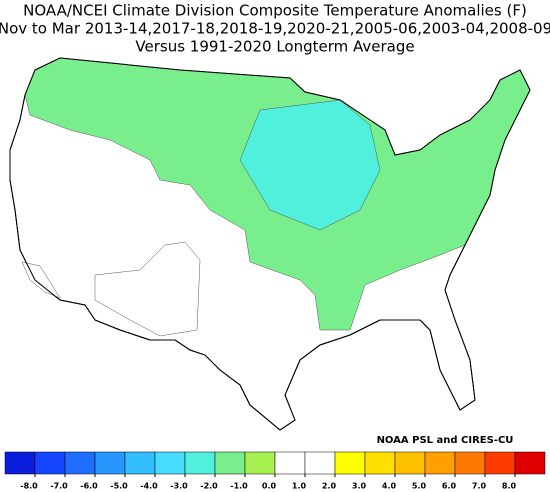 The image size is (550, 492). Describe the element at coordinates (59, 486) in the screenshot. I see `colorbar-tick-label: -7.0` at that location.